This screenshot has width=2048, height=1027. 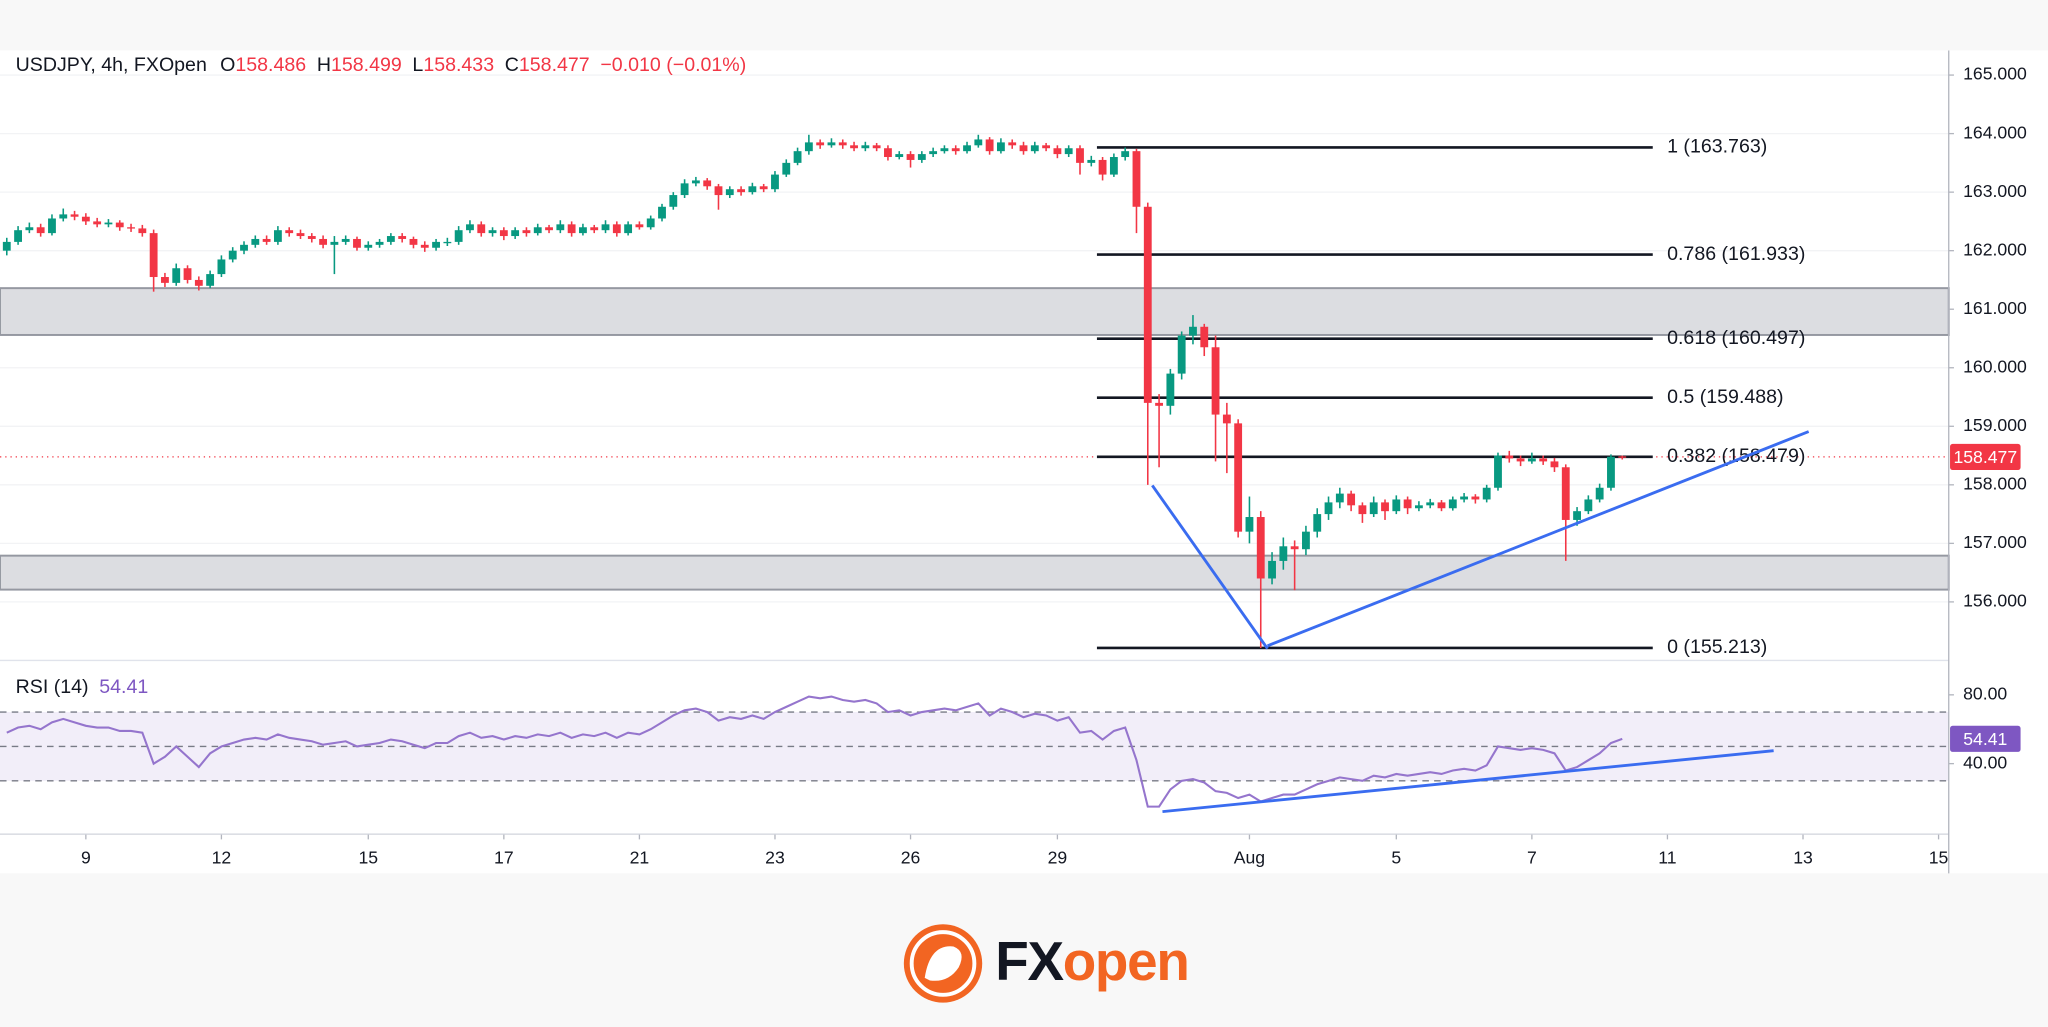 What do you see at coordinates (366, 65) in the screenshot?
I see `high-value: 158.499` at bounding box center [366, 65].